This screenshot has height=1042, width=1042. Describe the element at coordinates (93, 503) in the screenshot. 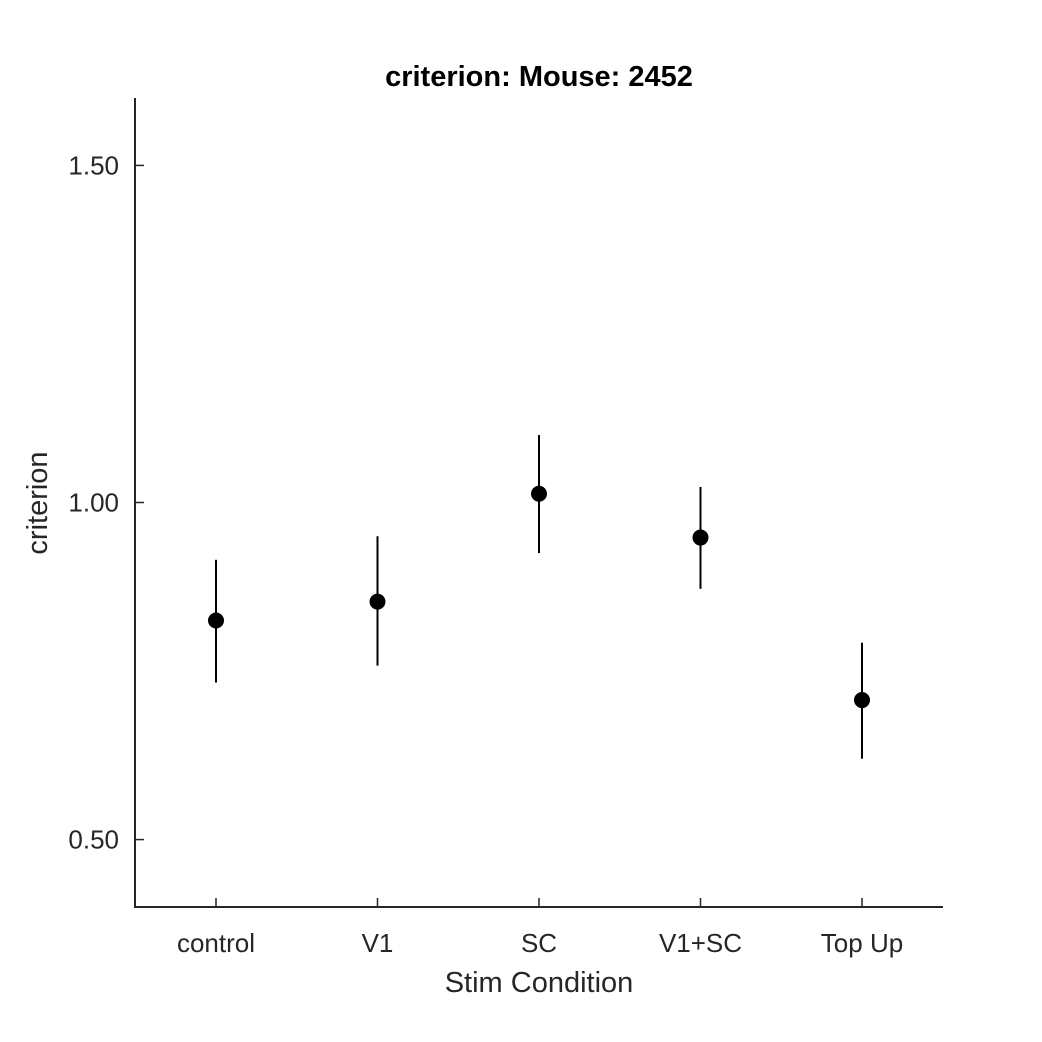

I see `y-tick-label: 1.00` at that location.